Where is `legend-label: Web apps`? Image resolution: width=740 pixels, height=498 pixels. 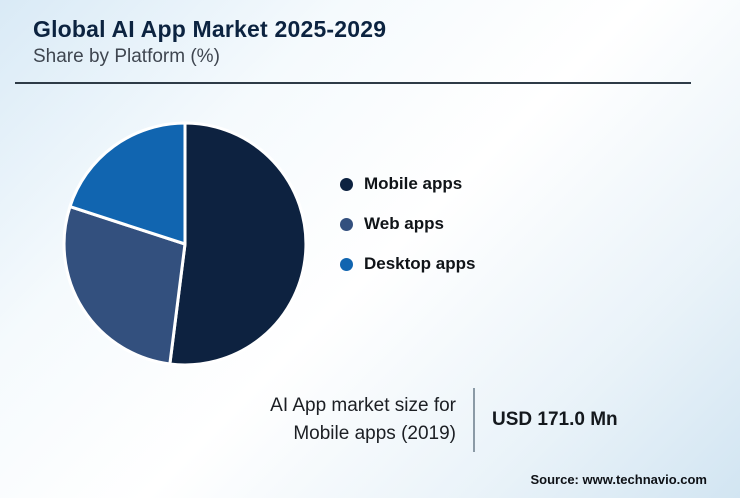
legend-label: Web apps is located at coordinates (404, 223).